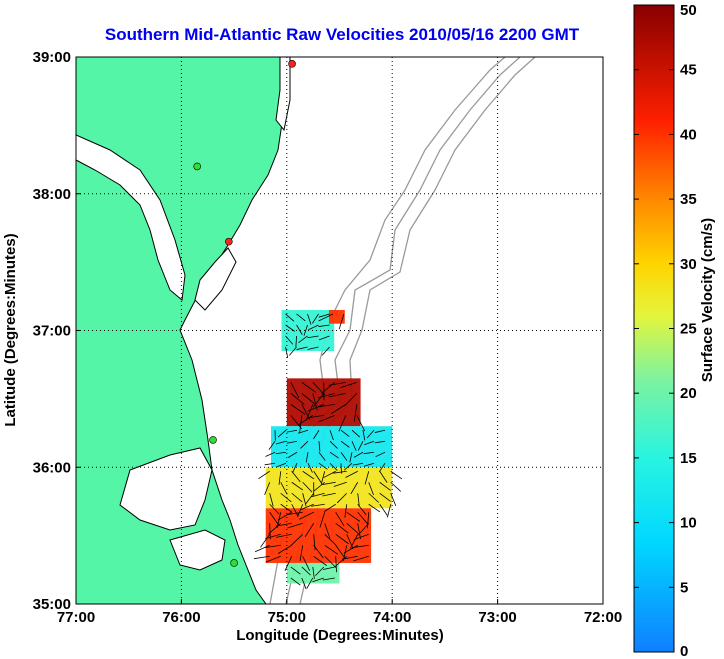 Image resolution: width=724 pixels, height=659 pixels. I want to click on x-tick-label: 73:00, so click(497, 617).